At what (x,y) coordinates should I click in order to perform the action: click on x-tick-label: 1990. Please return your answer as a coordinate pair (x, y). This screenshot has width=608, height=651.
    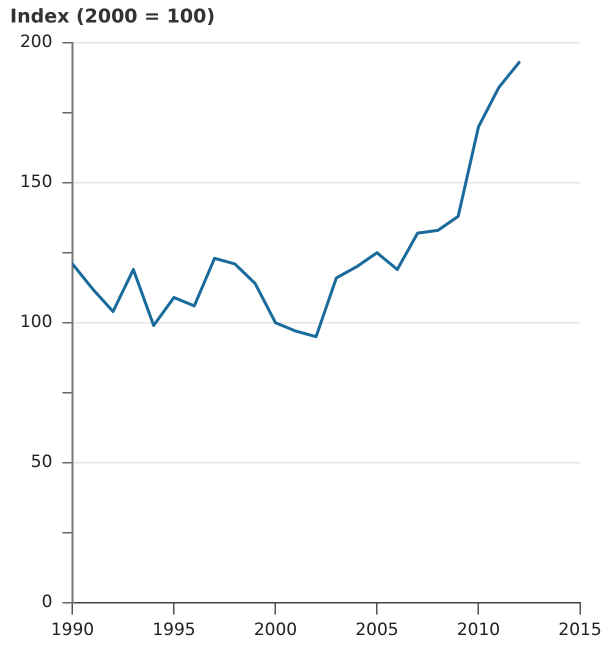
    Looking at the image, I should click on (72, 630).